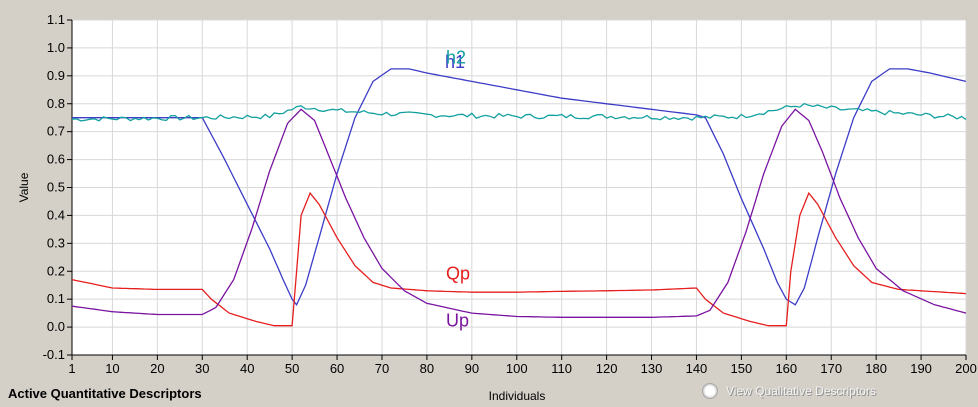 Image resolution: width=978 pixels, height=407 pixels. I want to click on x-tick-label: 70, so click(382, 368).